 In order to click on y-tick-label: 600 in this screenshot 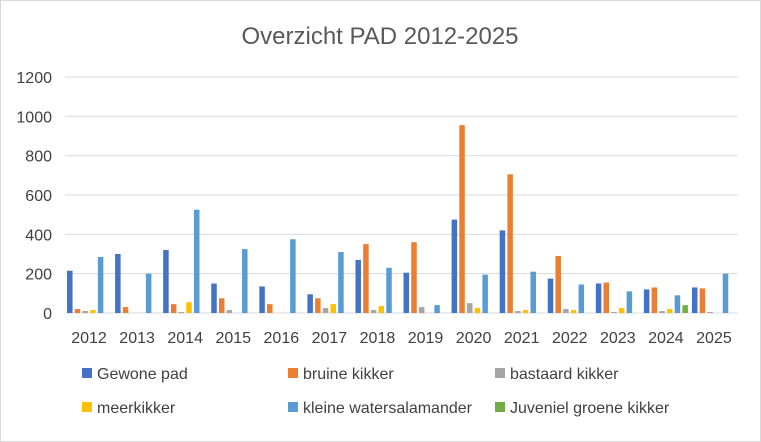, I will do `click(38, 196)`.